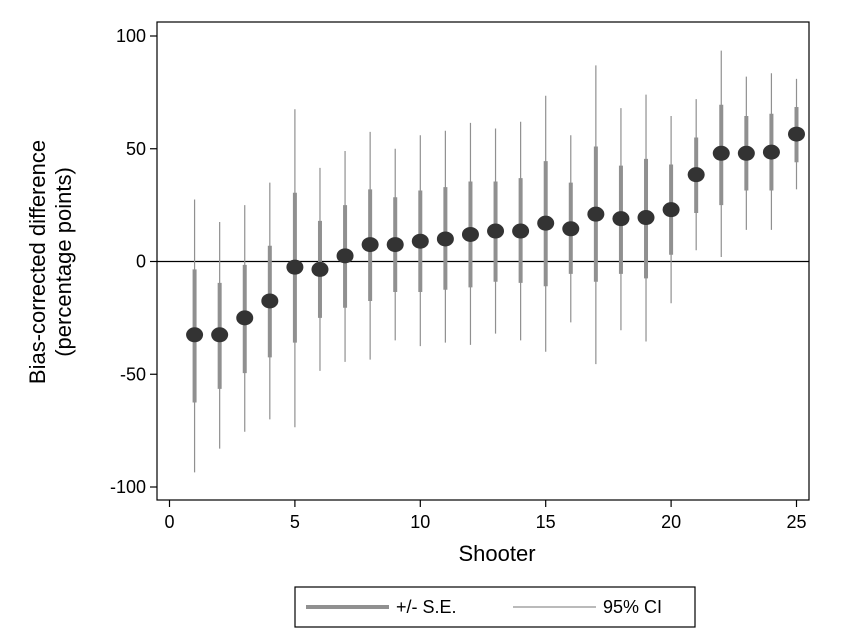 This screenshot has height=643, width=859. What do you see at coordinates (546, 522) in the screenshot?
I see `x-tick-label: 15` at bounding box center [546, 522].